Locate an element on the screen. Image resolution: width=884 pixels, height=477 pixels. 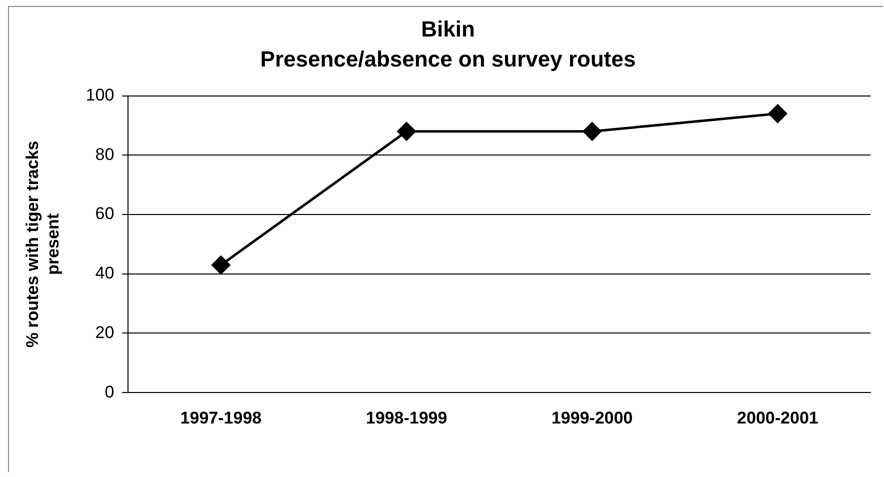
y-tick-label: 60 is located at coordinates (104, 214).